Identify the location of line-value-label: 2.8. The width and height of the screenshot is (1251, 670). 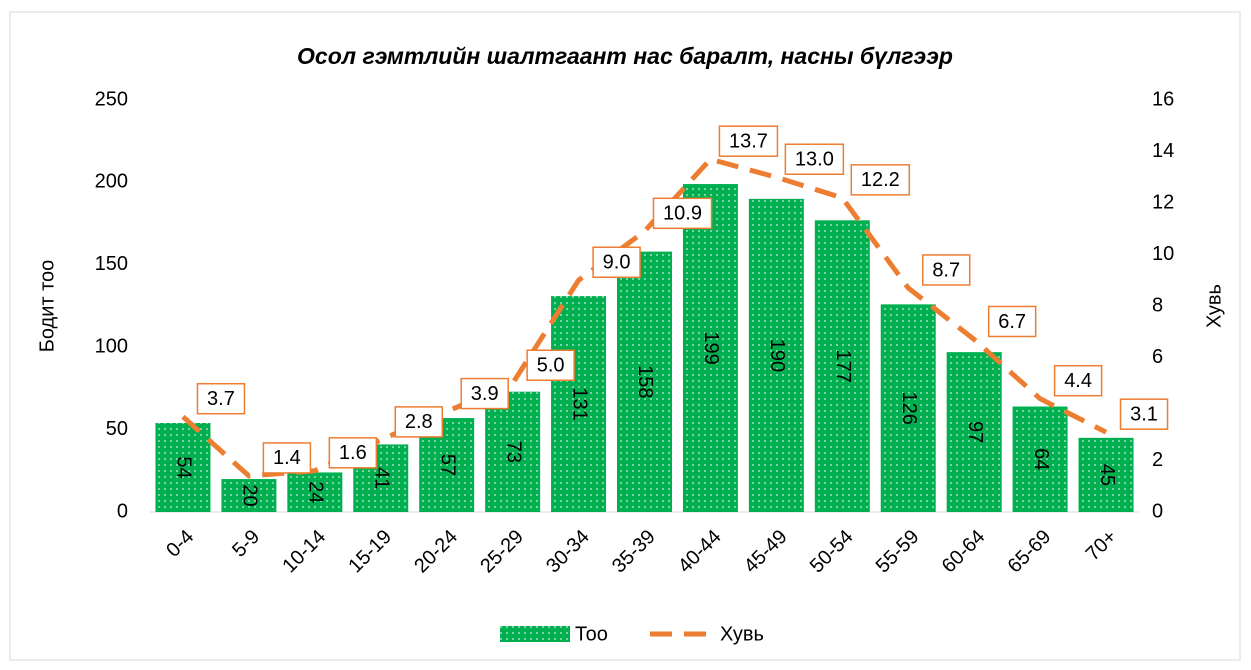
(419, 422).